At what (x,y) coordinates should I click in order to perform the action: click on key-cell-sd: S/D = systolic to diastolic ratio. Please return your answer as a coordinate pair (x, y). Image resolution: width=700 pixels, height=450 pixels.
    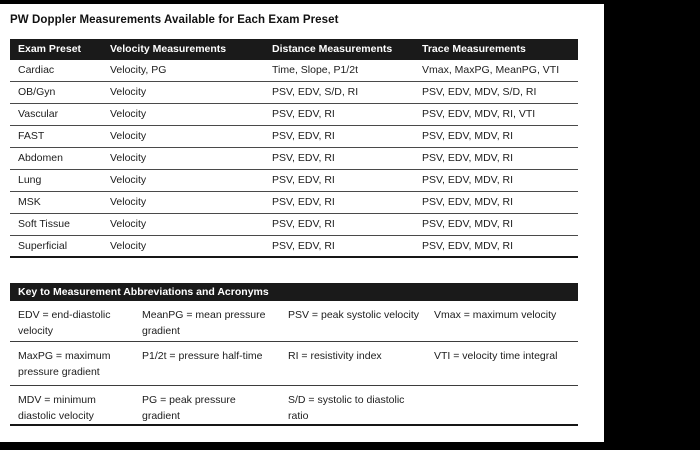
    Looking at the image, I should click on (346, 408).